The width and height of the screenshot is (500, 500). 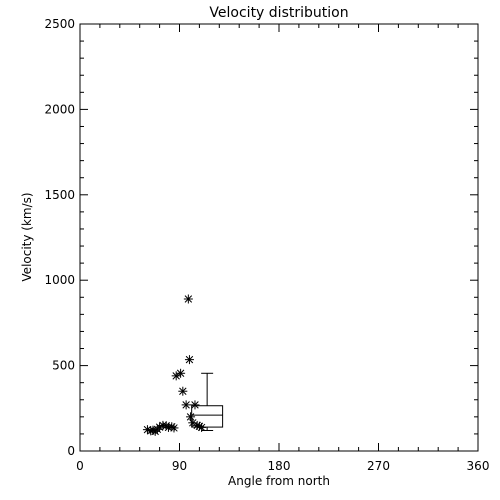 What do you see at coordinates (59, 109) in the screenshot?
I see `y-tick-label: 2000` at bounding box center [59, 109].